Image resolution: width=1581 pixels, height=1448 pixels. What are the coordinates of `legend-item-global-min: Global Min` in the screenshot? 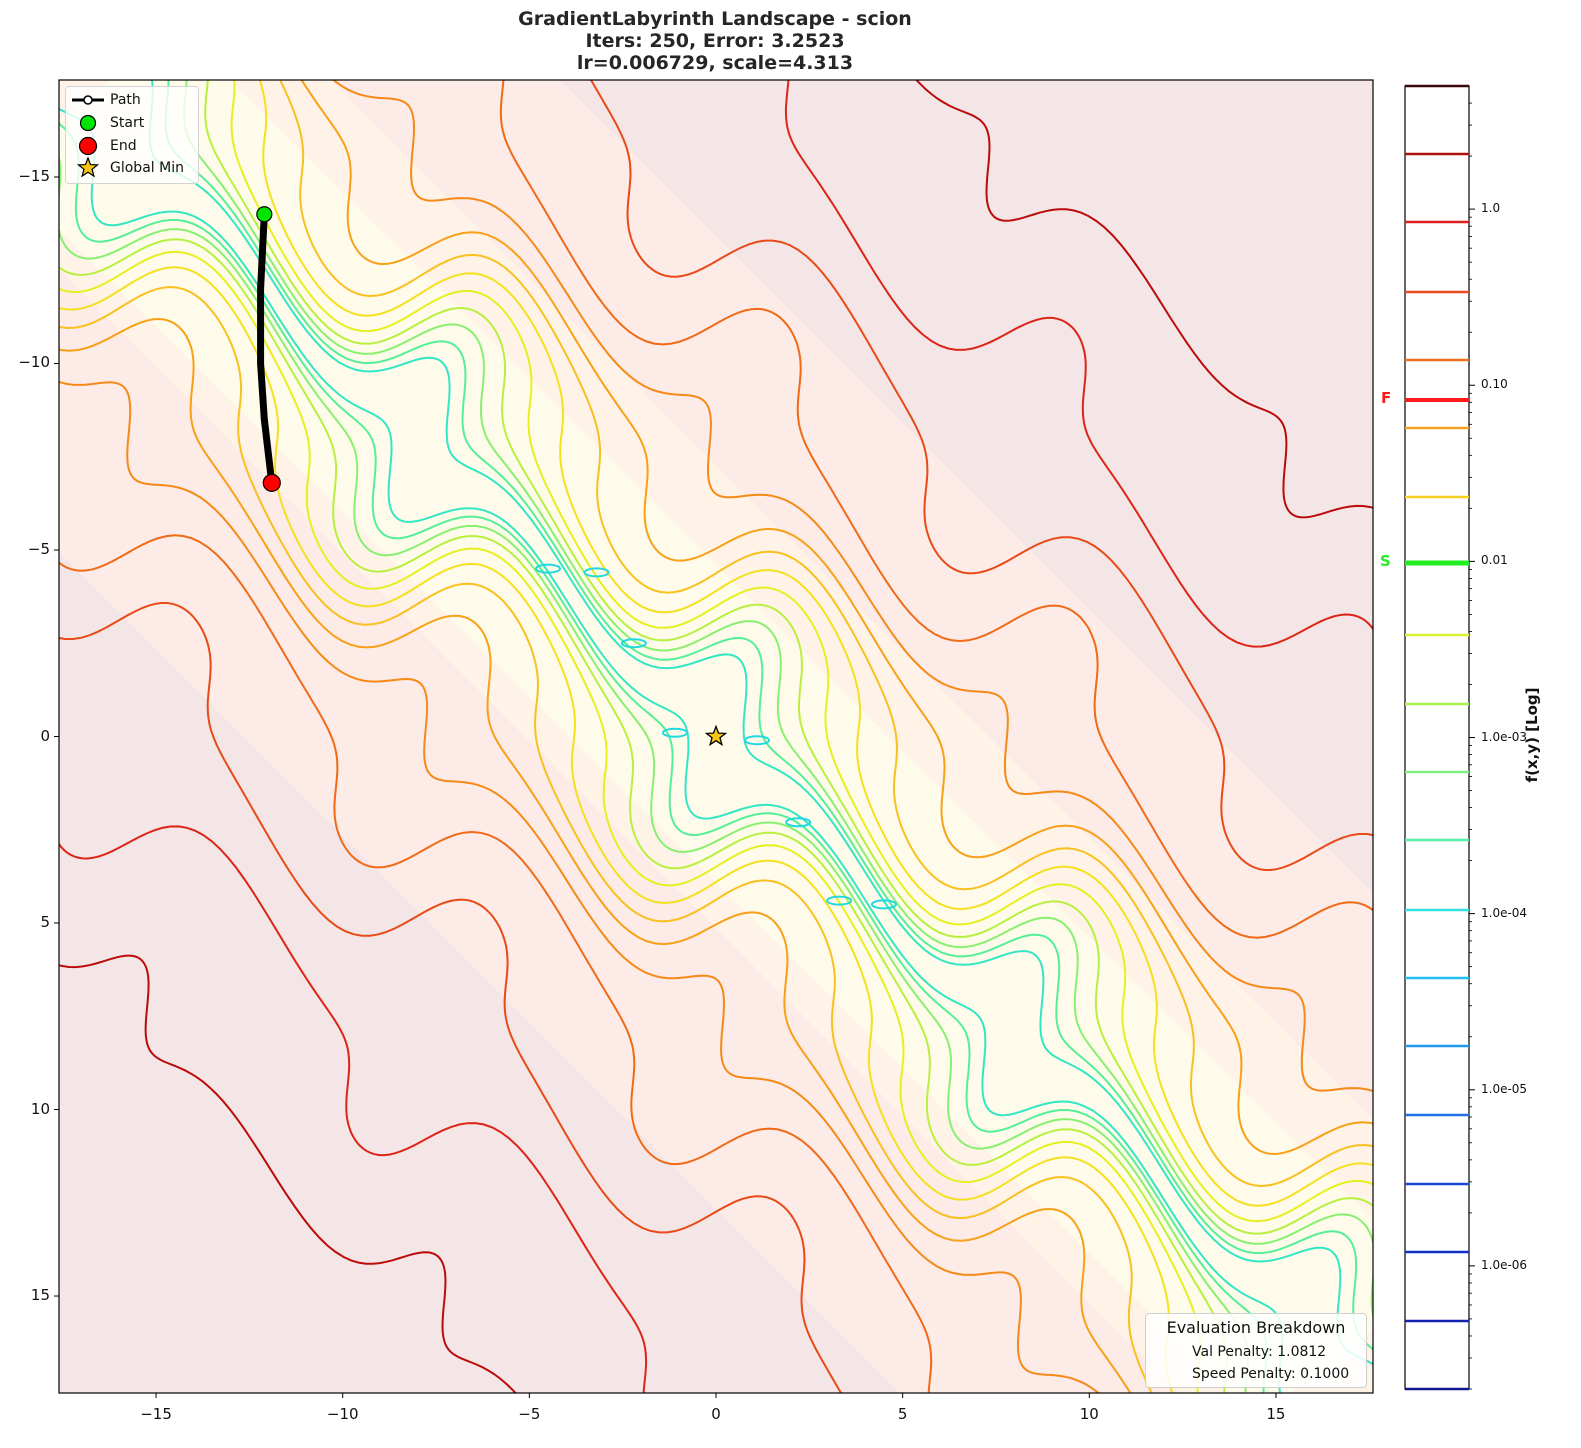 It's located at (125, 167).